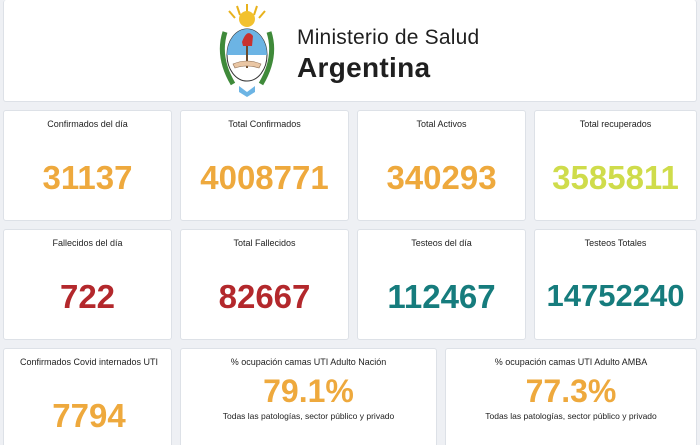 Image resolution: width=700 pixels, height=445 pixels. Describe the element at coordinates (571, 391) in the screenshot. I see `stat-value: 77.3%` at that location.